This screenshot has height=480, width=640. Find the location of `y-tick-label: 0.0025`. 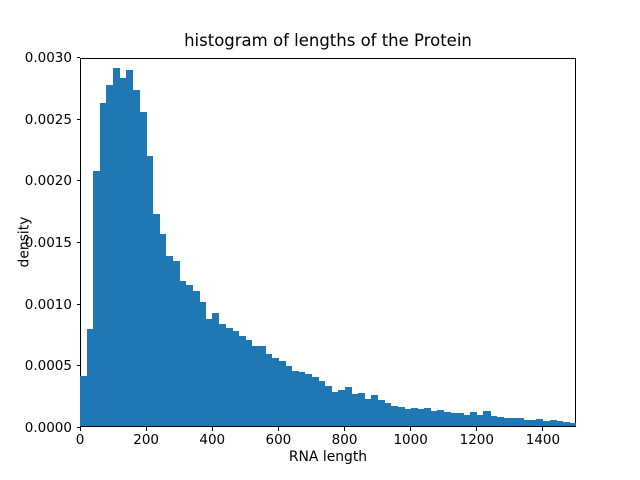

y-tick-label: 0.0025 is located at coordinates (48, 119).